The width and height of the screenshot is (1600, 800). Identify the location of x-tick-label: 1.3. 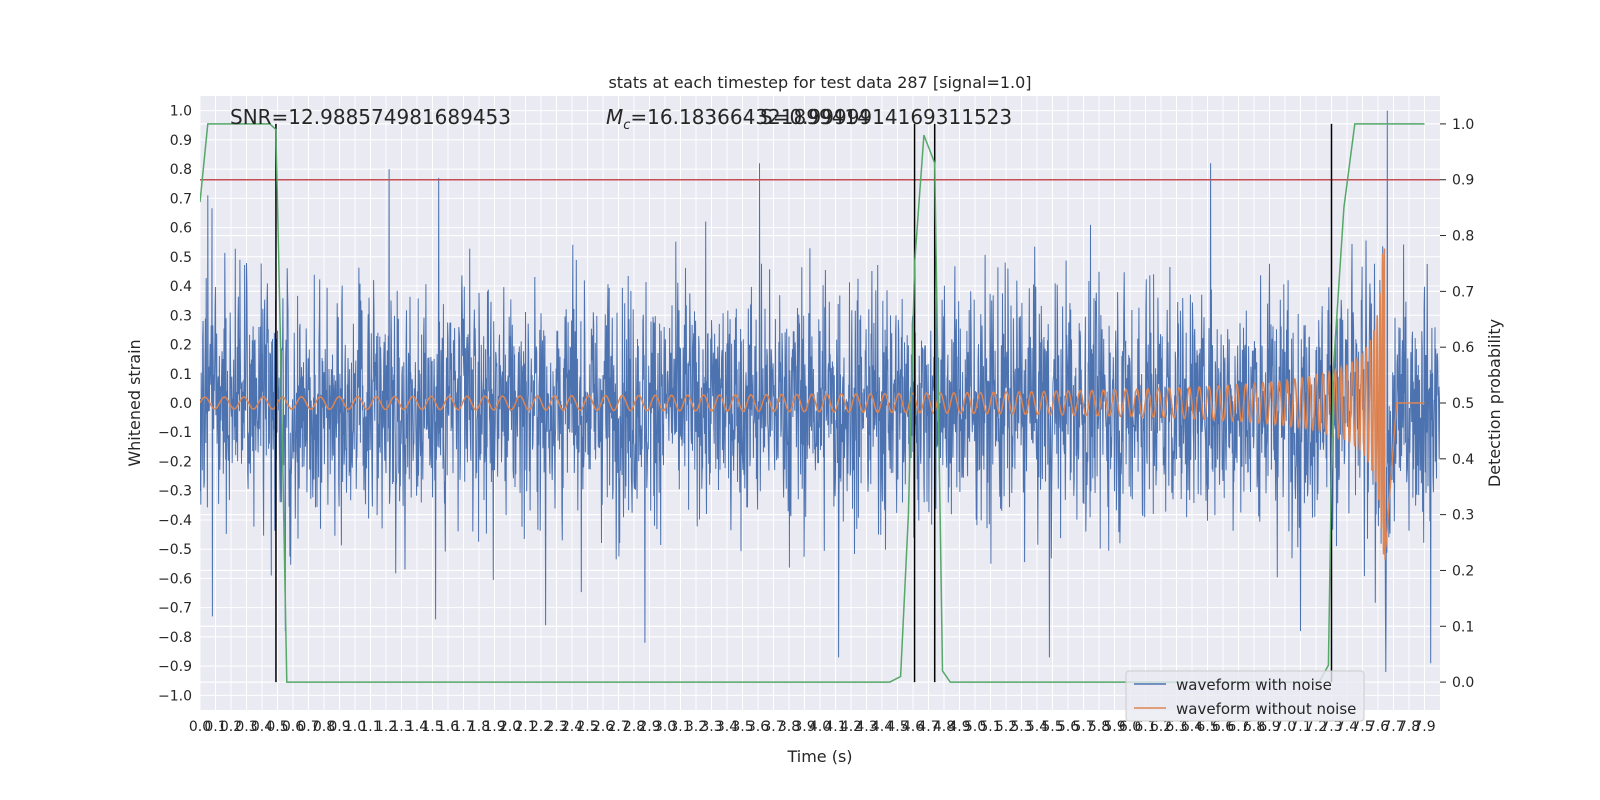
(401, 727).